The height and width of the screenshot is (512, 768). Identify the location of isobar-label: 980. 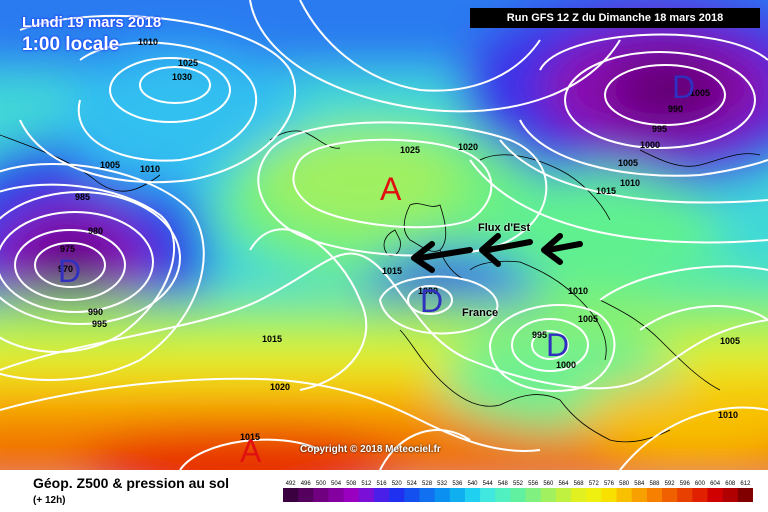
(95, 231).